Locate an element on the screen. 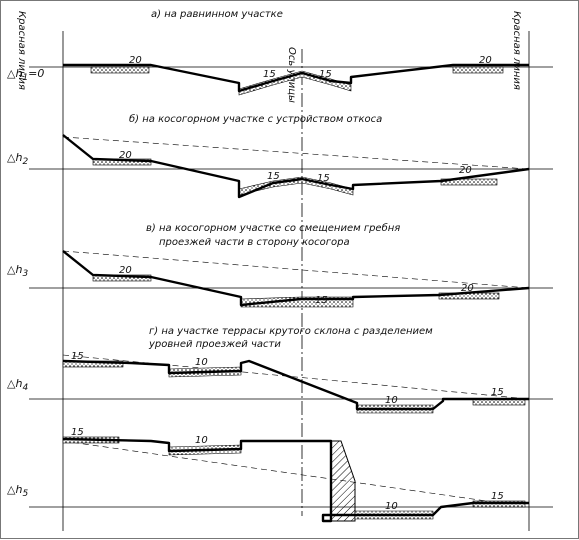 The width and height of the screenshot is (579, 540). slope-d4-1: 15 is located at coordinates (77, 356).